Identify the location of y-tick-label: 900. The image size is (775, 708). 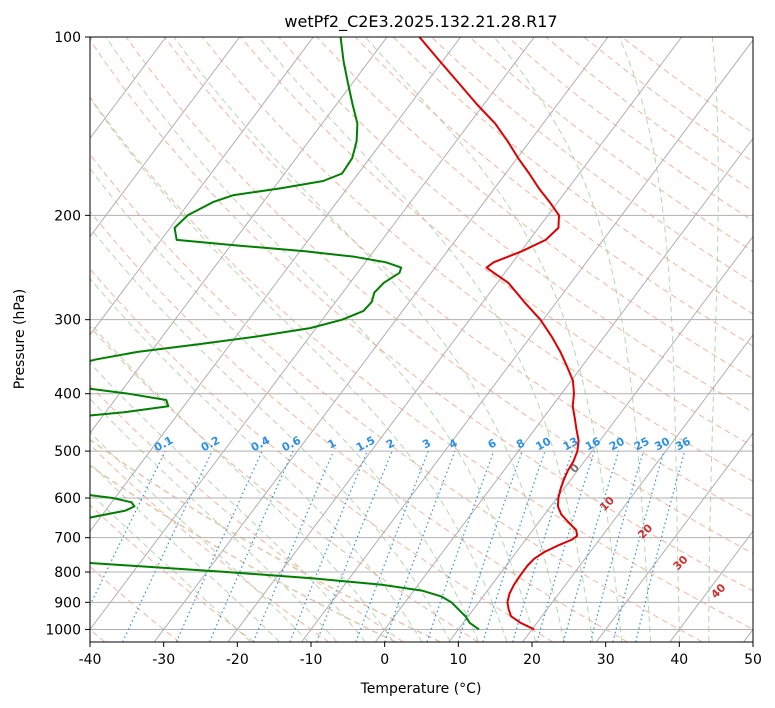
(67, 603).